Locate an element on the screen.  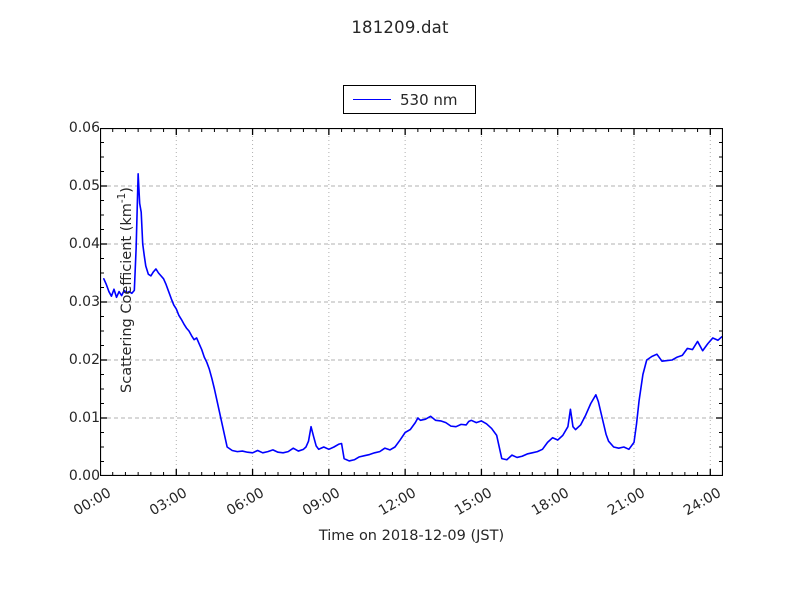
legend-item-530nm: 530 nm is located at coordinates (401, 100).